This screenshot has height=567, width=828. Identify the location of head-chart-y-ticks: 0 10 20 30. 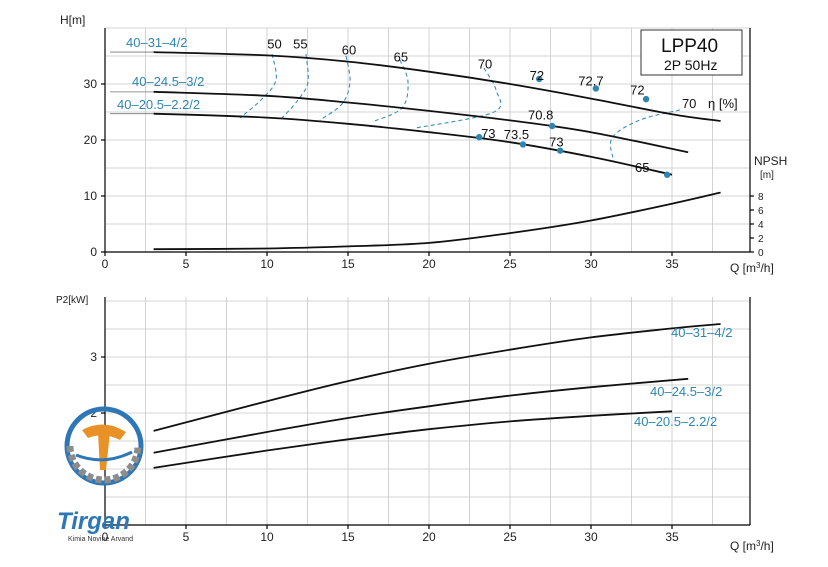
(94, 168).